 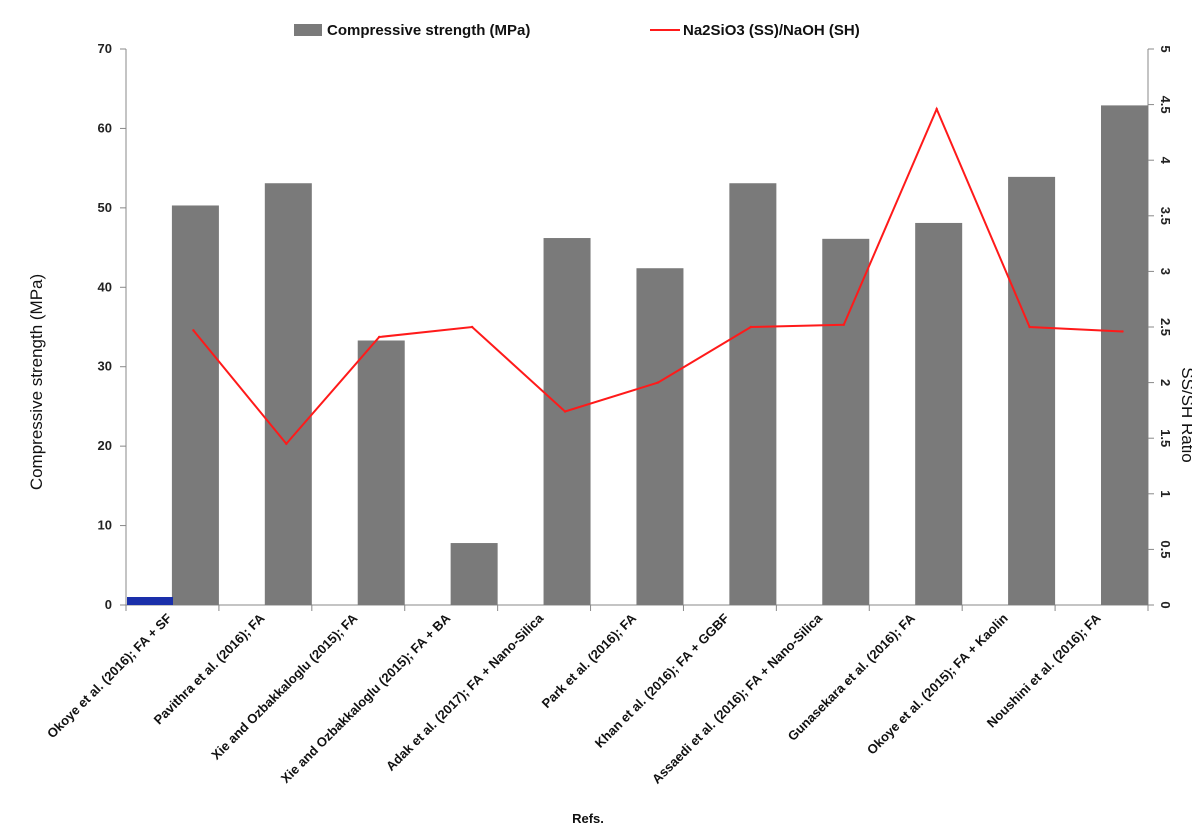 What do you see at coordinates (1165, 271) in the screenshot?
I see `y2-tick-label: 3` at bounding box center [1165, 271].